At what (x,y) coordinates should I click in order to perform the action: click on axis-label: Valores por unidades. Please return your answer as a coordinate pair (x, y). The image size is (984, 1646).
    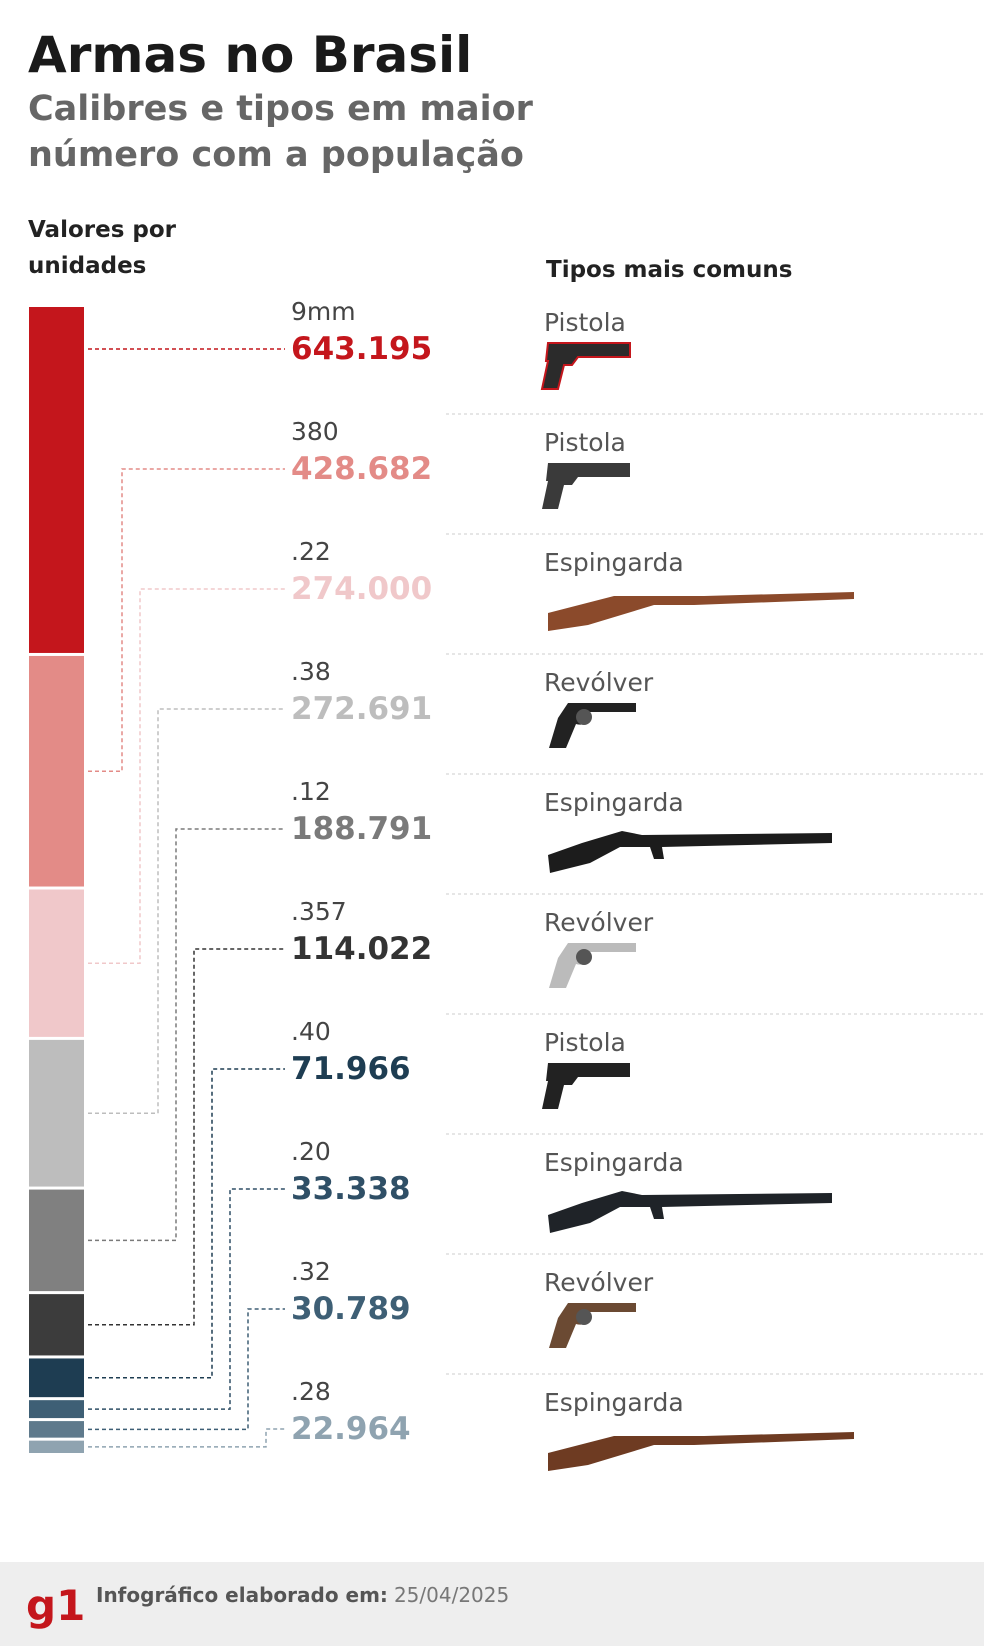
    Looking at the image, I should click on (102, 248).